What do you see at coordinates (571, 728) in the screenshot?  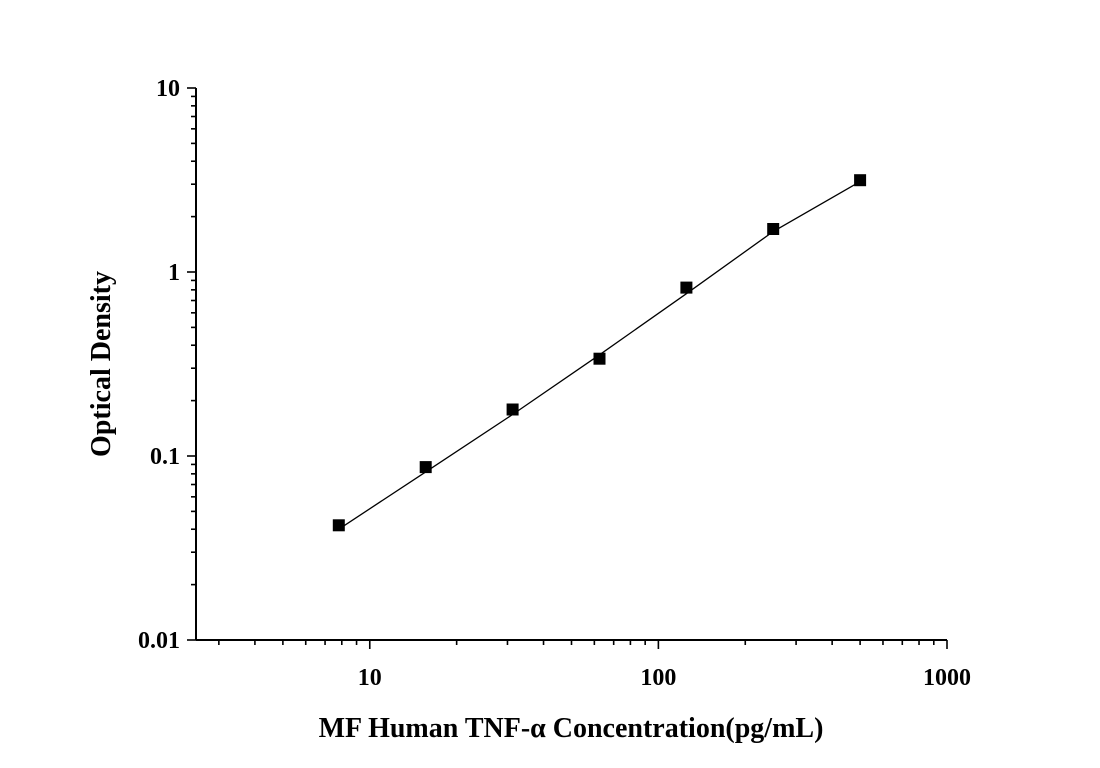 I see `x-axis-title: MF Human TNF-α Concentration(pg/mL)` at bounding box center [571, 728].